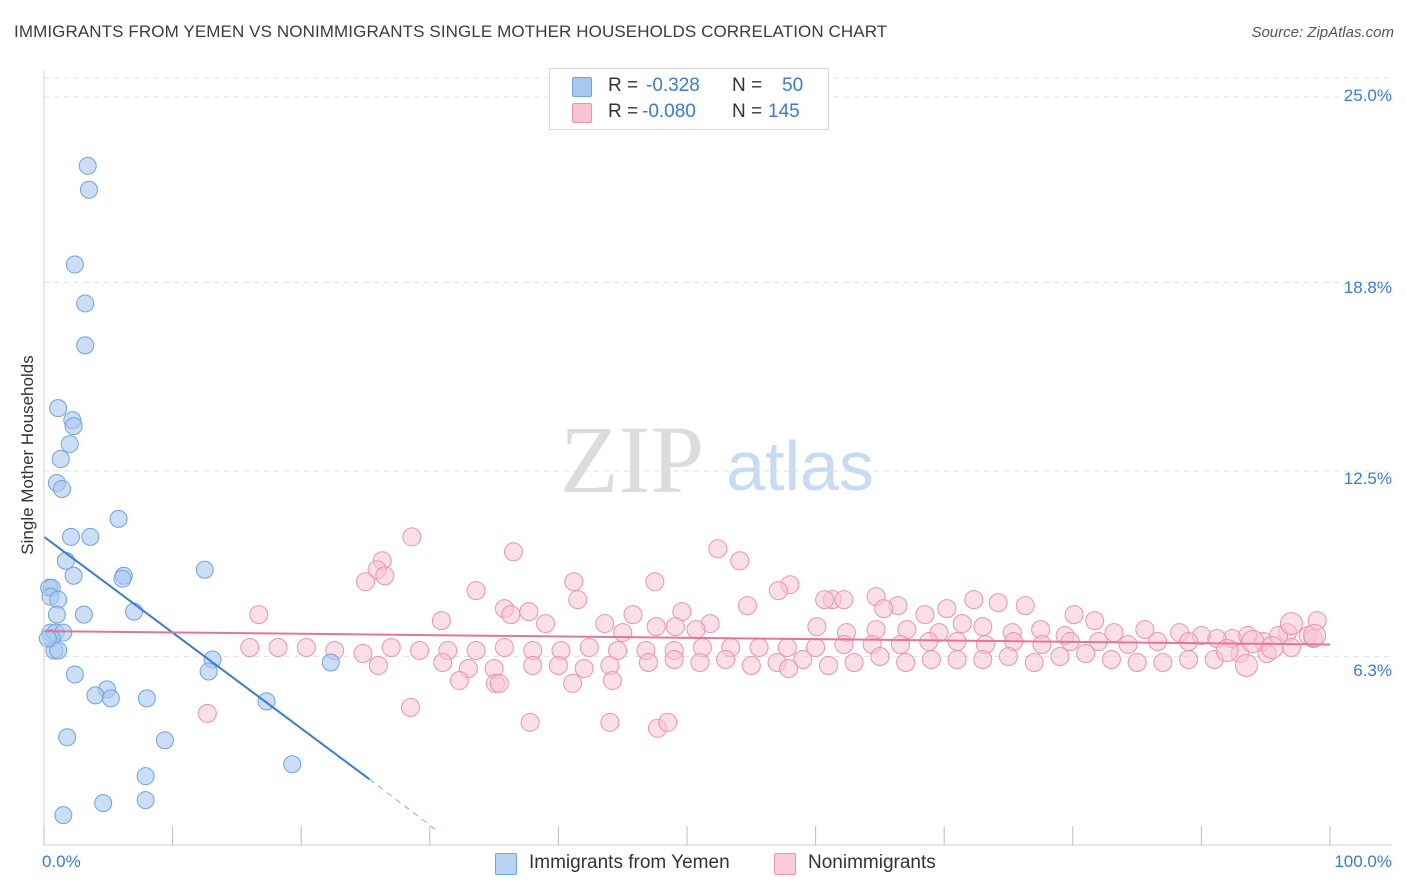 Image resolution: width=1406 pixels, height=892 pixels. What do you see at coordinates (206, 658) in the screenshot?
I see `yemen-trend-line` at bounding box center [206, 658].